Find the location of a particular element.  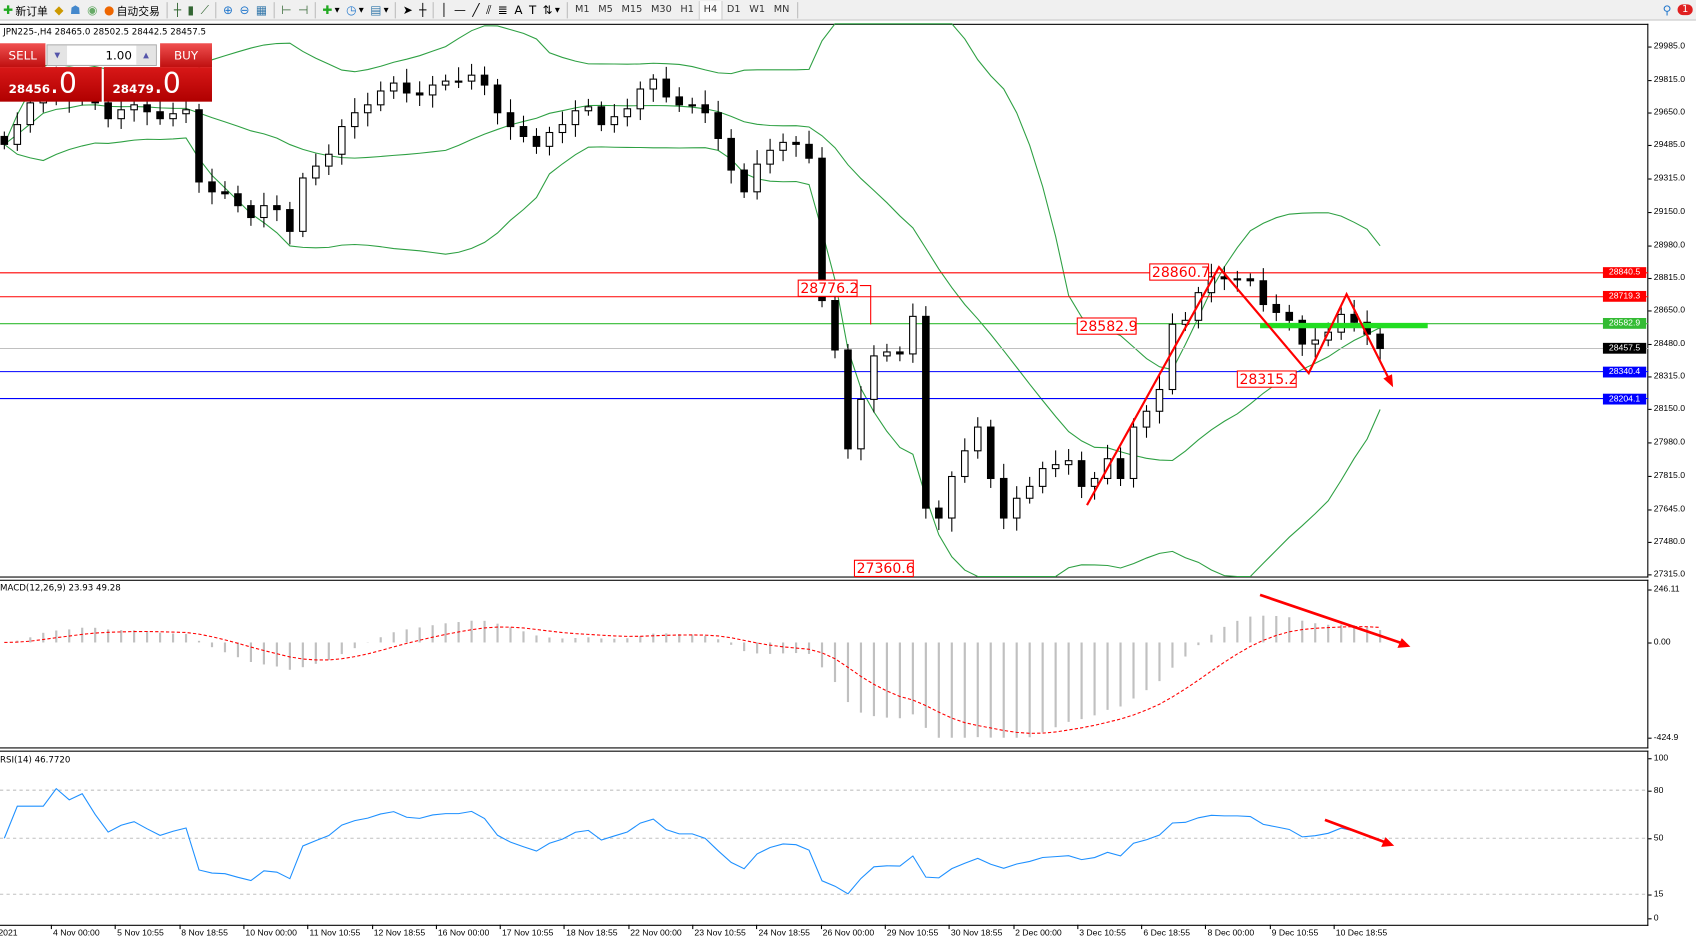

arrows-button: ⇅ ▼ is located at coordinates (551, 10).